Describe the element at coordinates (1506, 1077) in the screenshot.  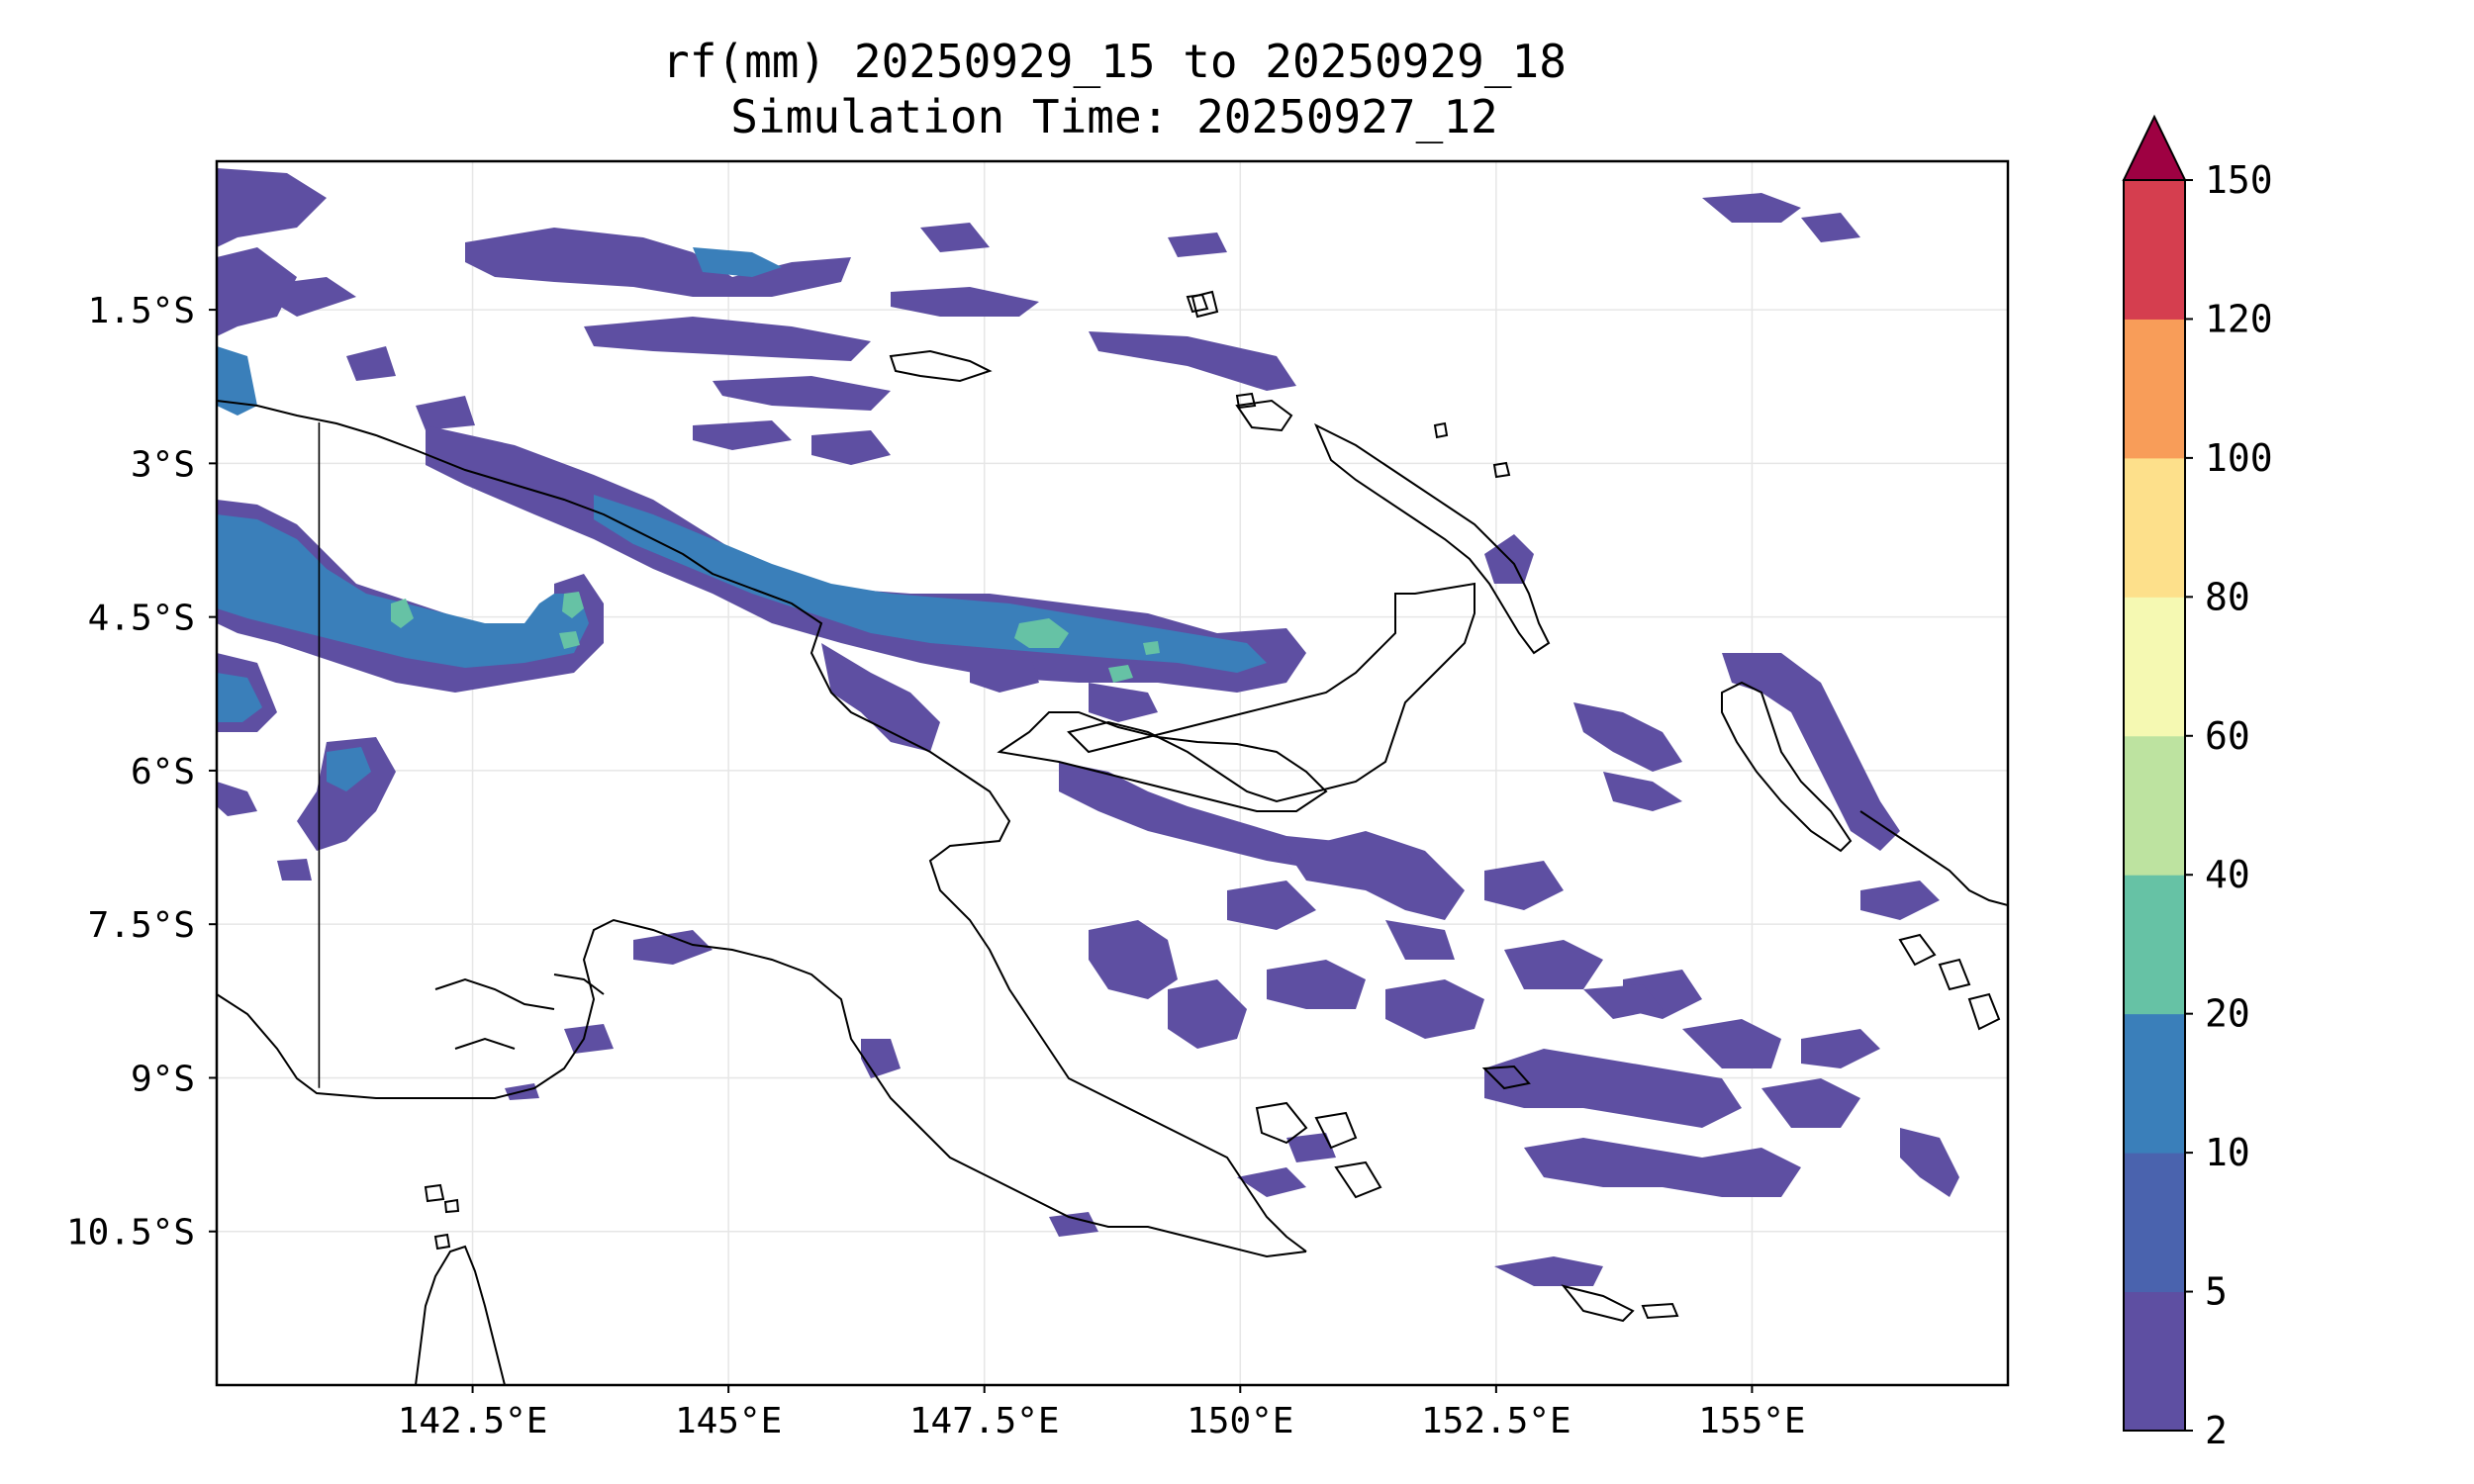
I see `coastline-trobriand` at that location.